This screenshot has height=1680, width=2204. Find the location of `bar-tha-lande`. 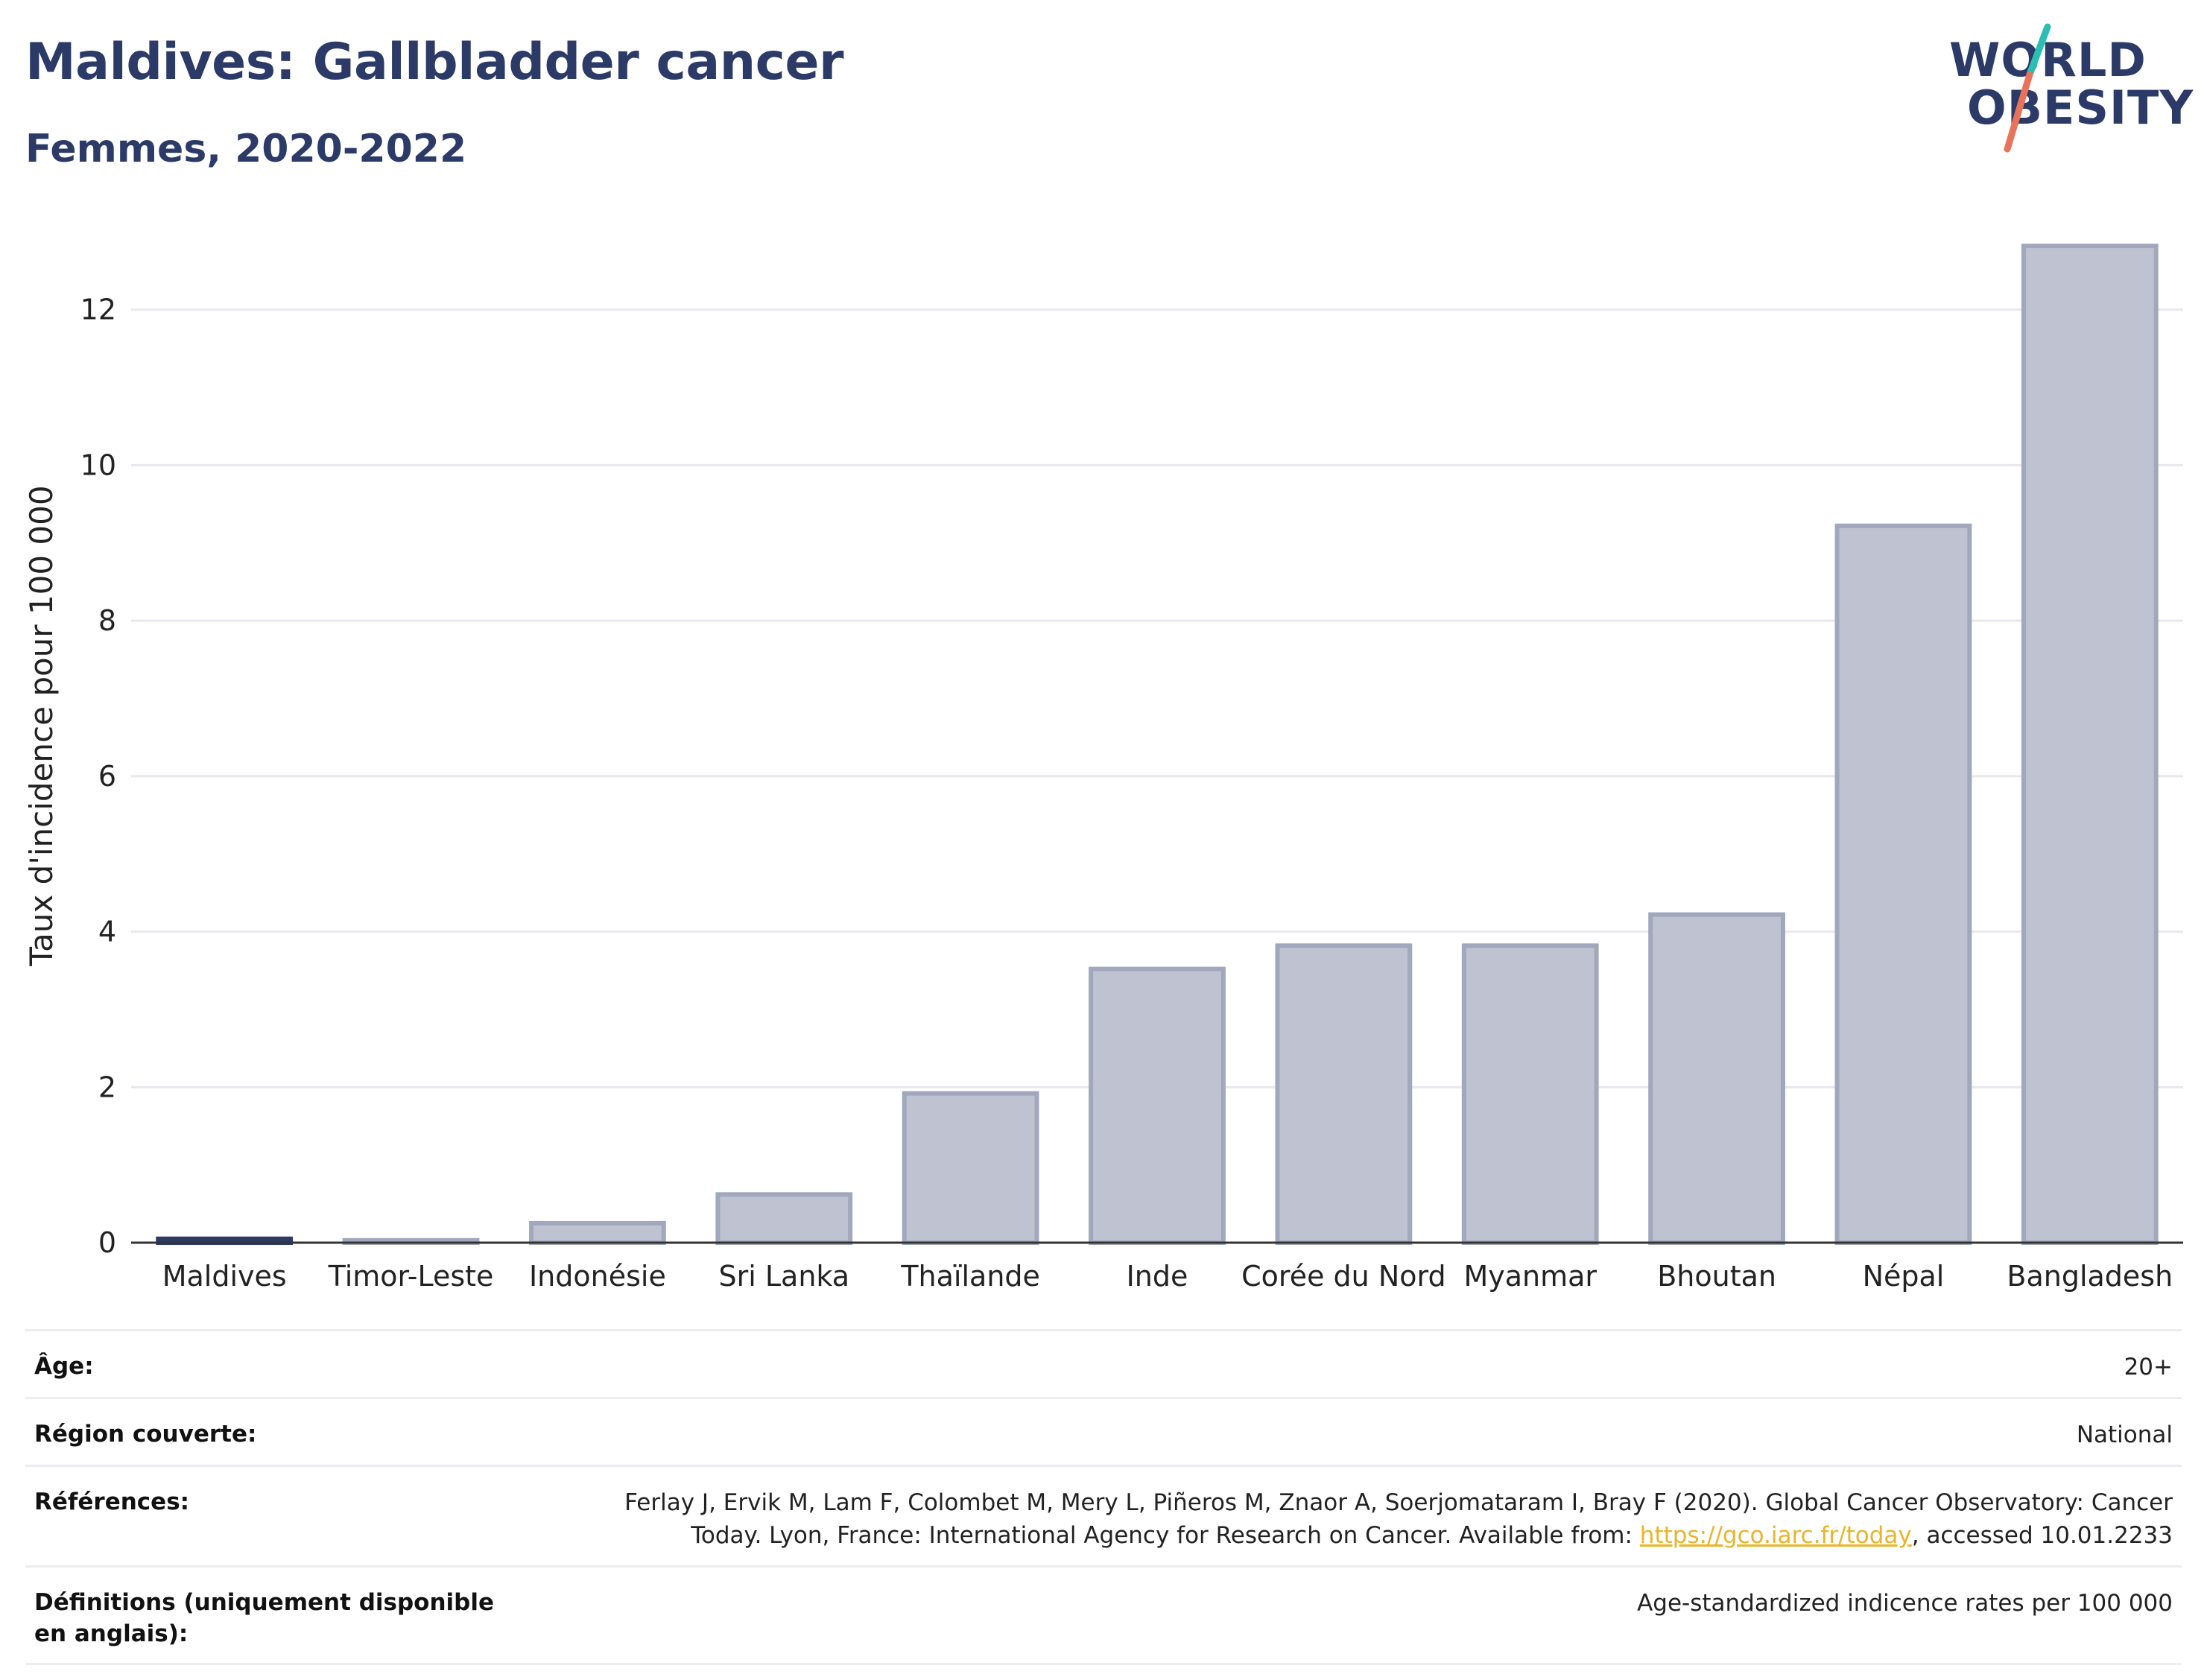

bar-tha-lande is located at coordinates (970, 1168).